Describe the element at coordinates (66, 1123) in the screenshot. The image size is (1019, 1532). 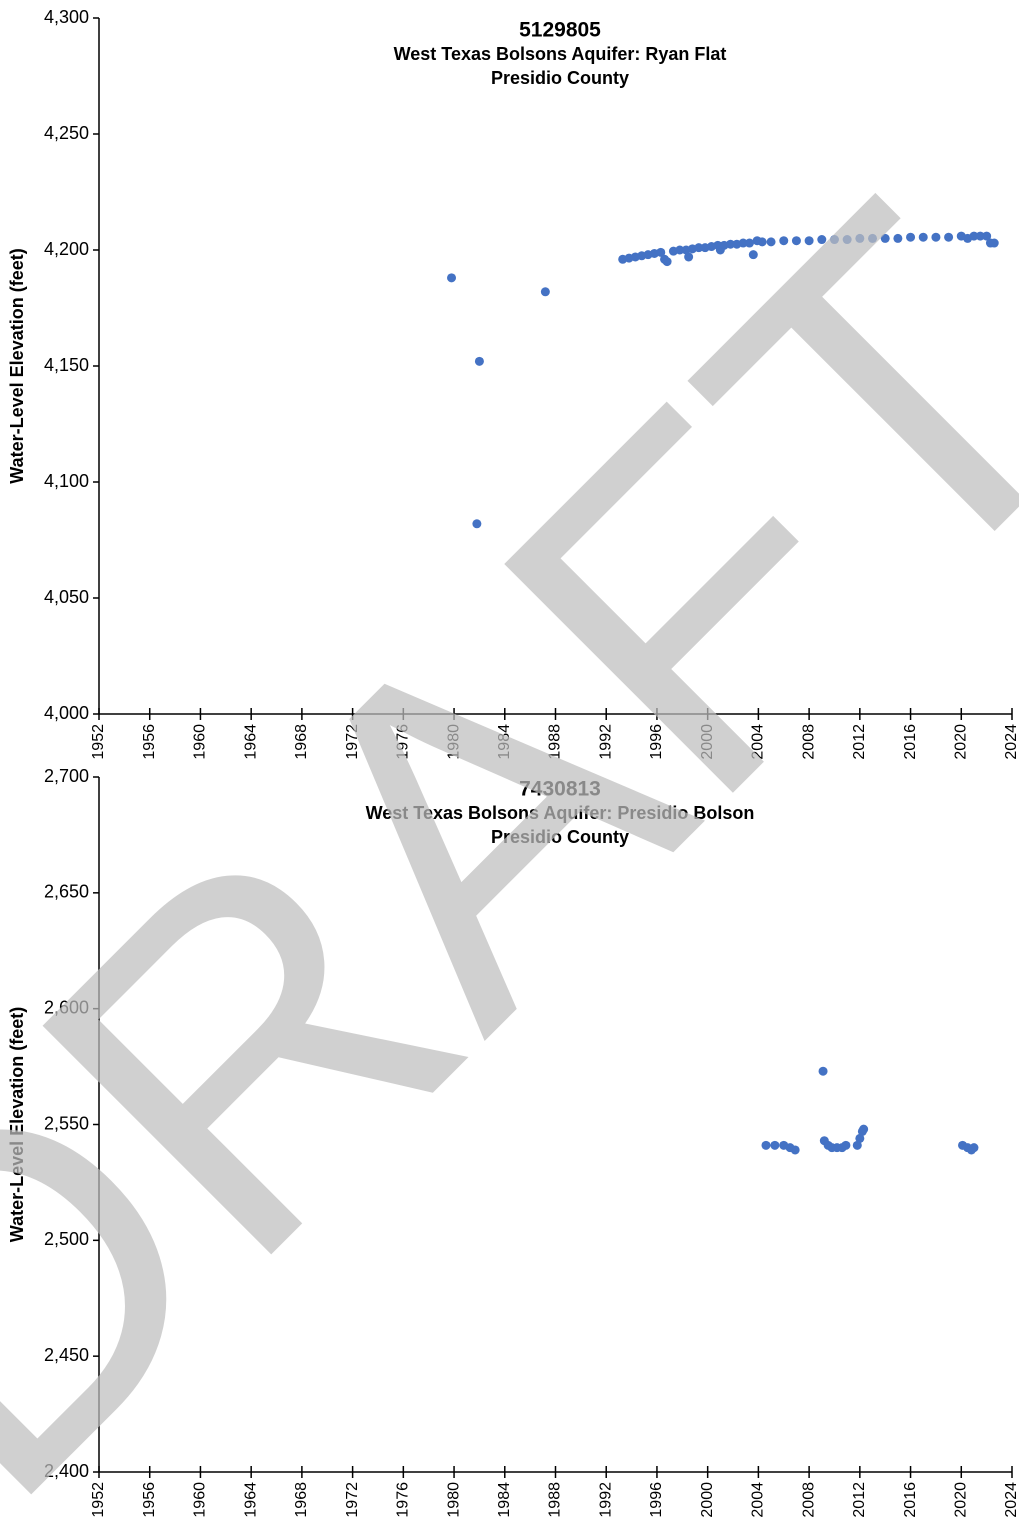
I see `y-tick-label: 2,550` at that location.